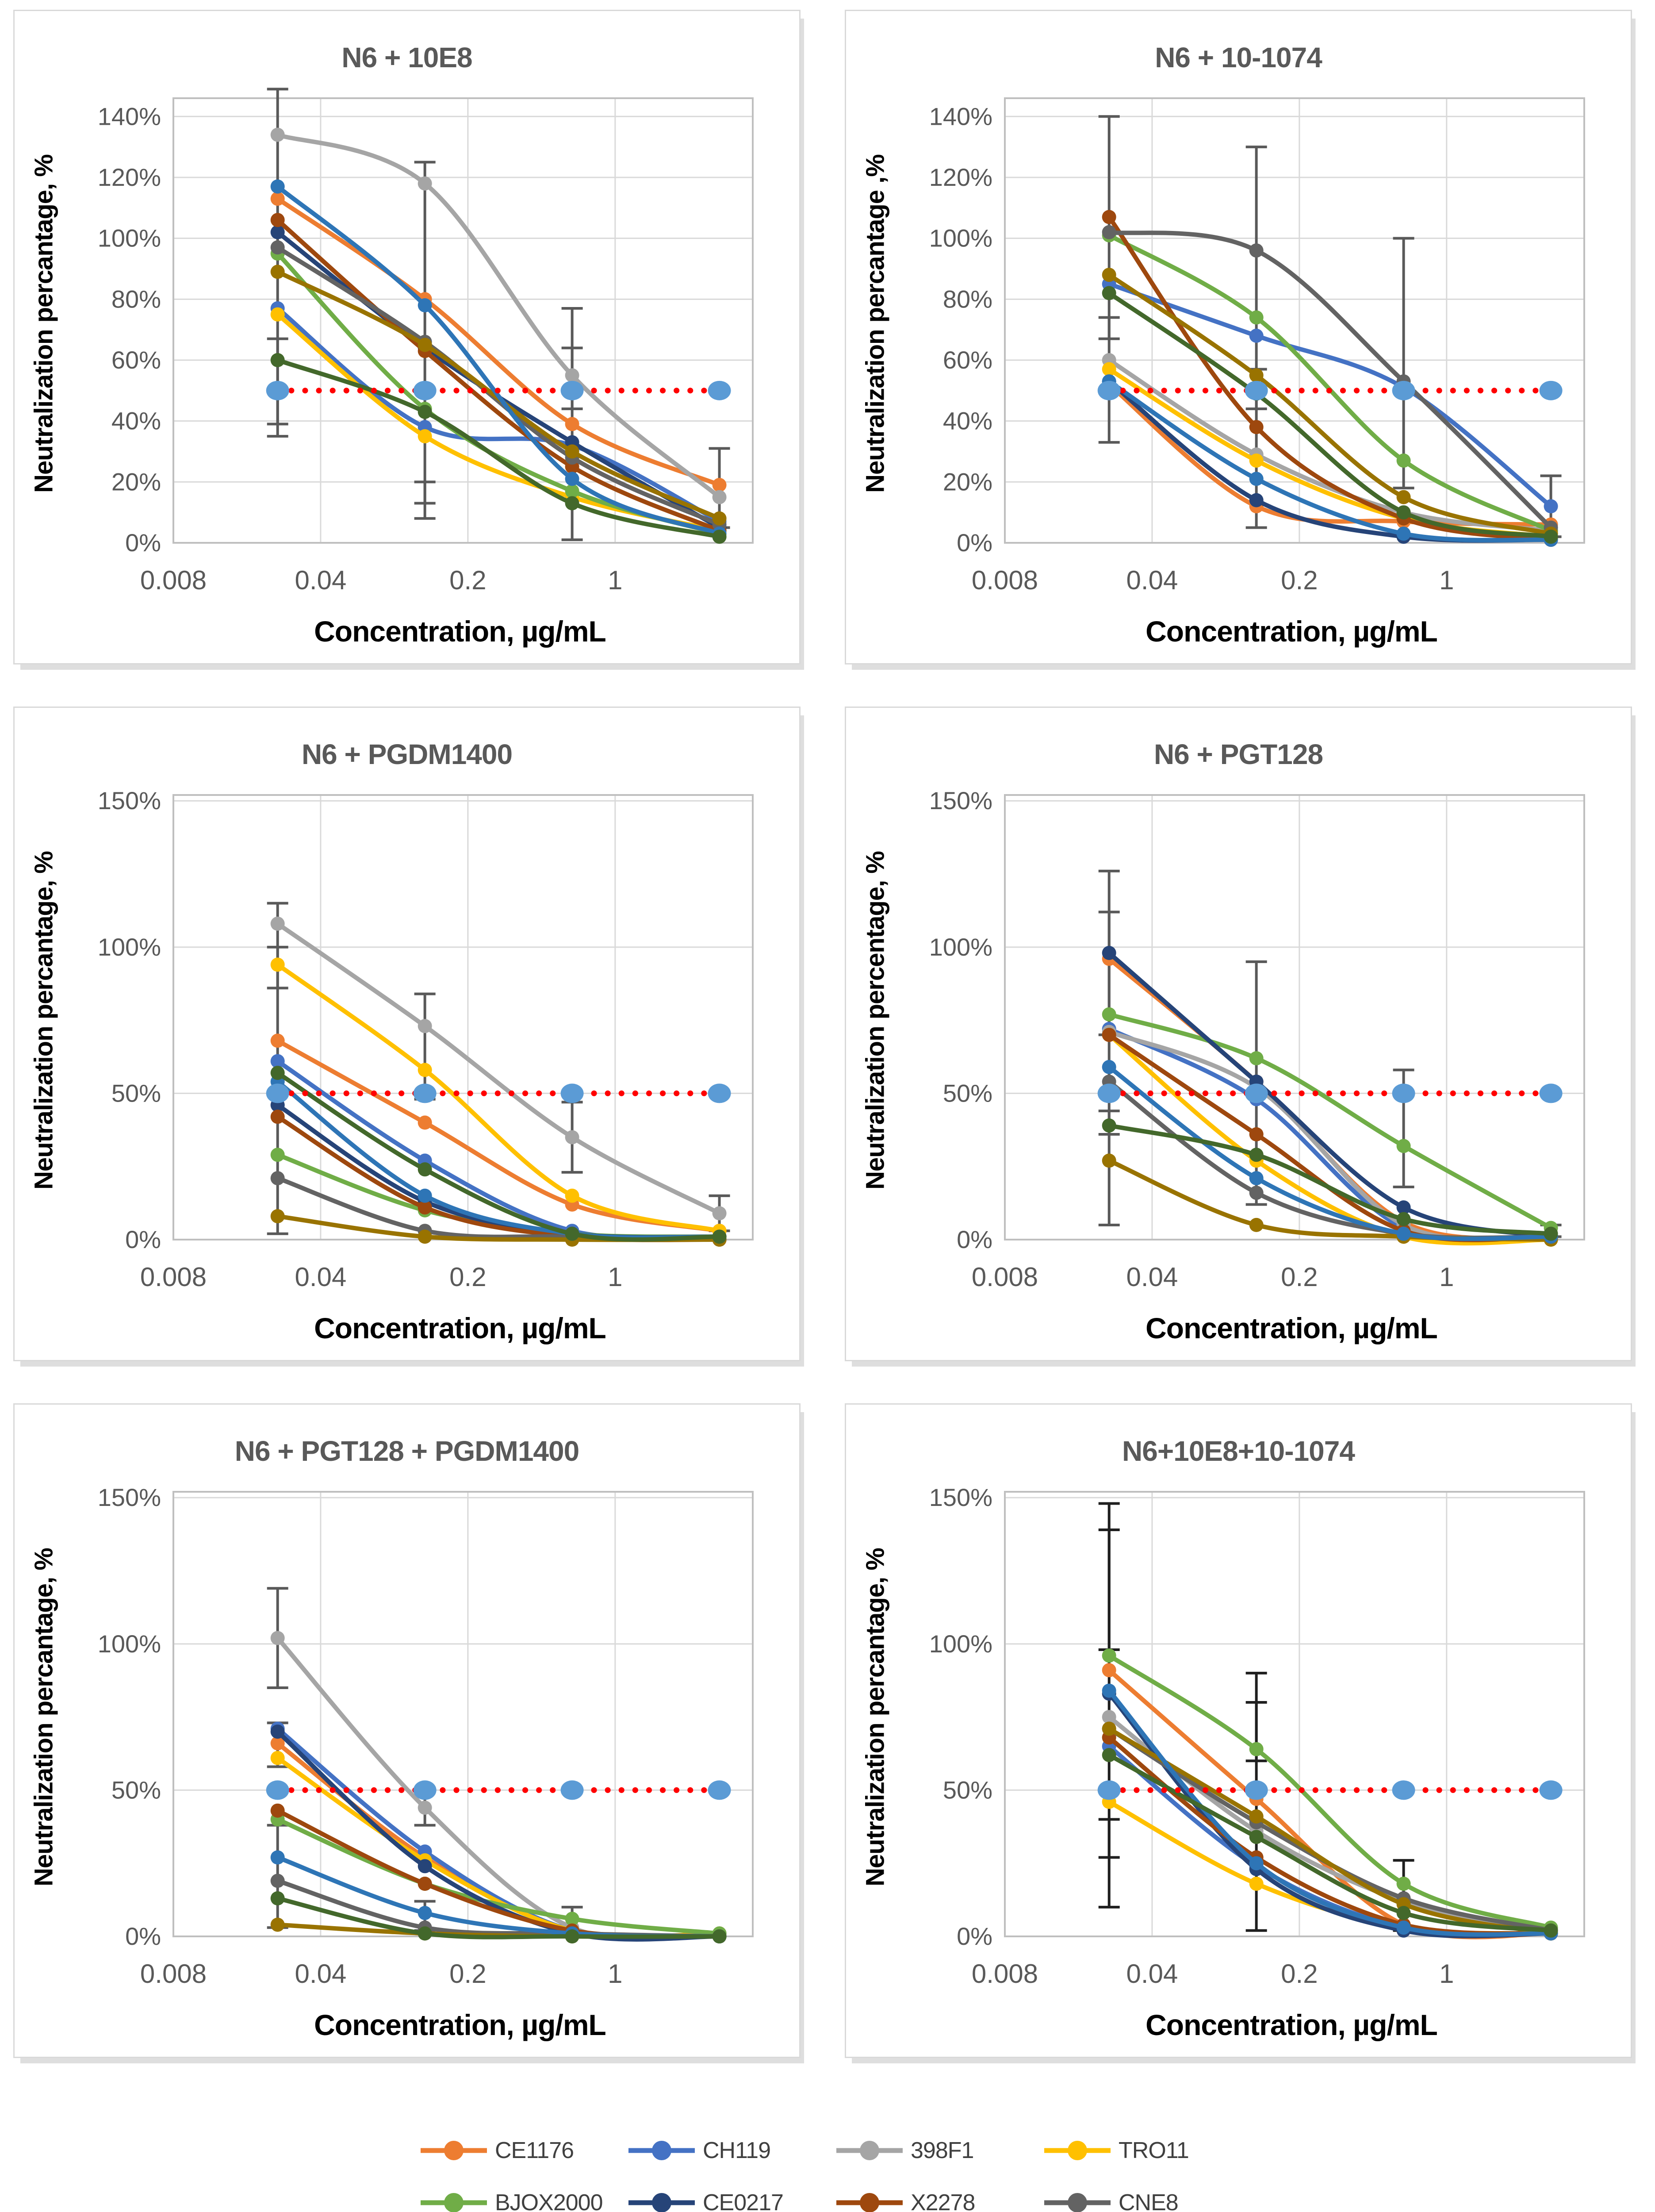 This screenshot has width=1655, height=2212. I want to click on chart-canvas-n6-10-1074: 0% 20% 40% 60% 80% 100% 120% 140% 0.008 0.04 0.2 1, so click(1257, 346).